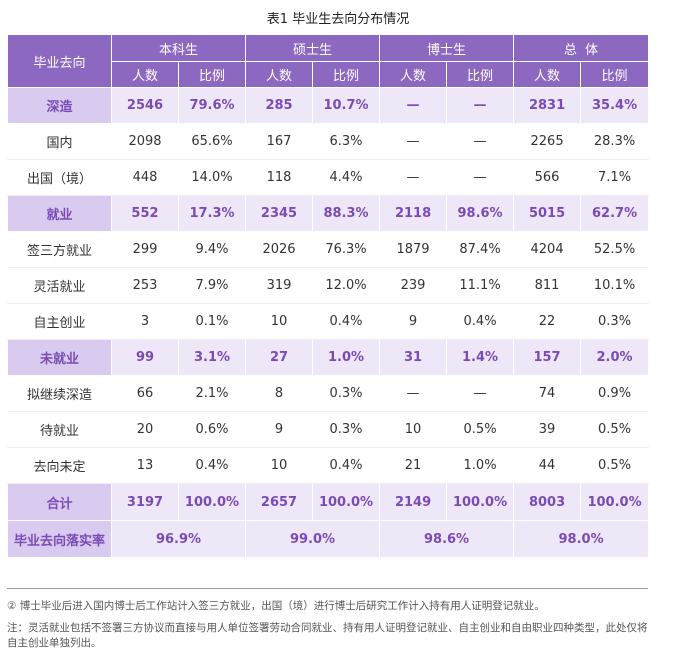  Describe the element at coordinates (145, 141) in the screenshot. I see `count-cell: 2098` at that location.